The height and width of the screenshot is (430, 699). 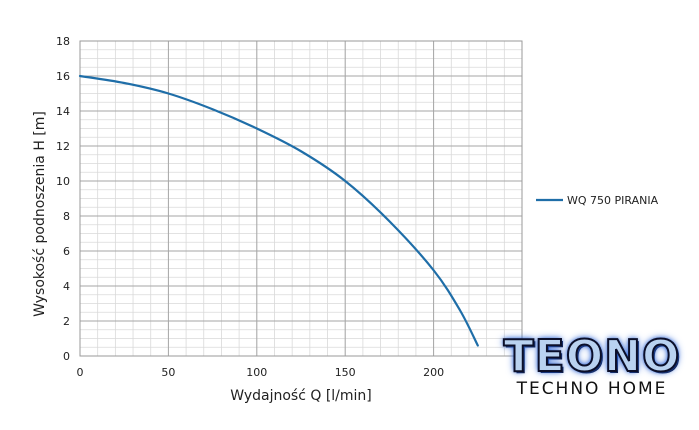 I want to click on y-tick-label: 18, so click(x=63, y=41).